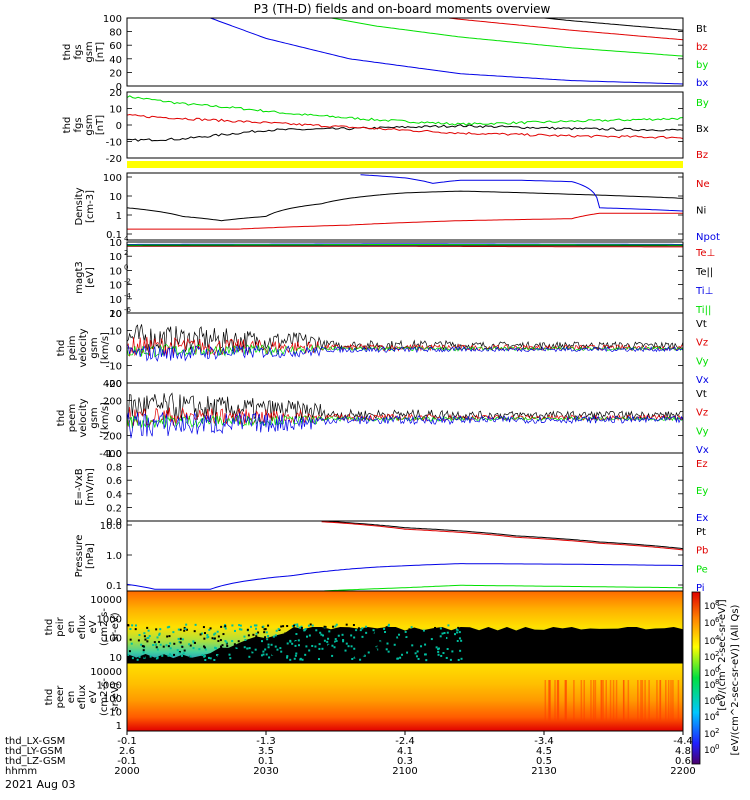 This screenshot has width=750, height=800. Describe the element at coordinates (702, 155) in the screenshot. I see `legend-label: Bz` at that location.